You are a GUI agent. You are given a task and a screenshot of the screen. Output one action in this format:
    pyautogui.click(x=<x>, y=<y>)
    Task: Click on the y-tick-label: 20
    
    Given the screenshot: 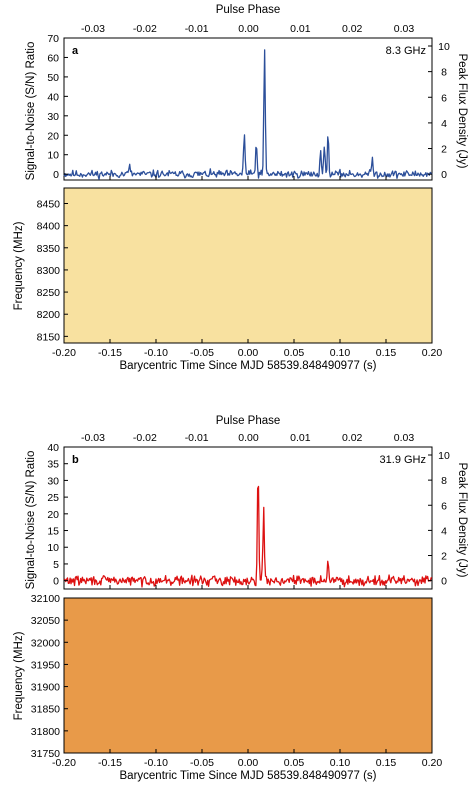 What is the action you would take?
    pyautogui.click(x=53, y=515)
    